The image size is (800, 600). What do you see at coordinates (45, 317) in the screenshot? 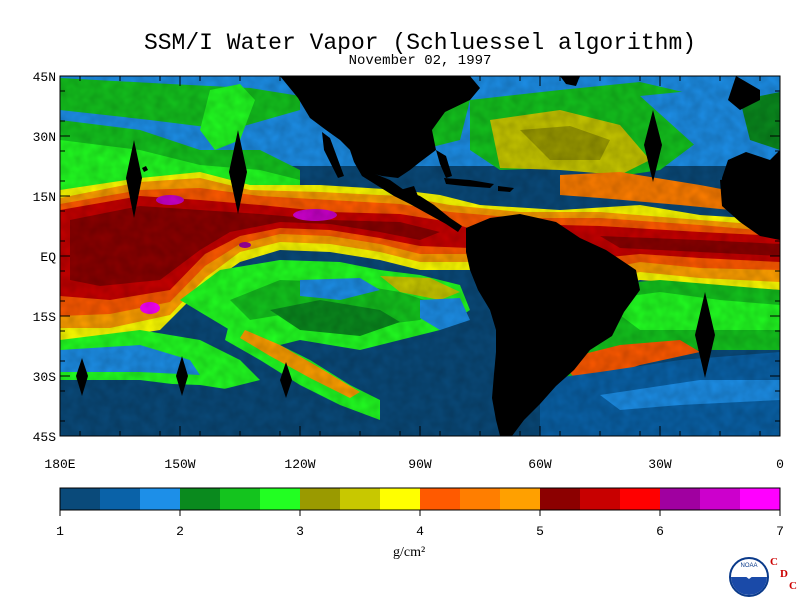
I see `lat-label: 15S` at bounding box center [45, 317].